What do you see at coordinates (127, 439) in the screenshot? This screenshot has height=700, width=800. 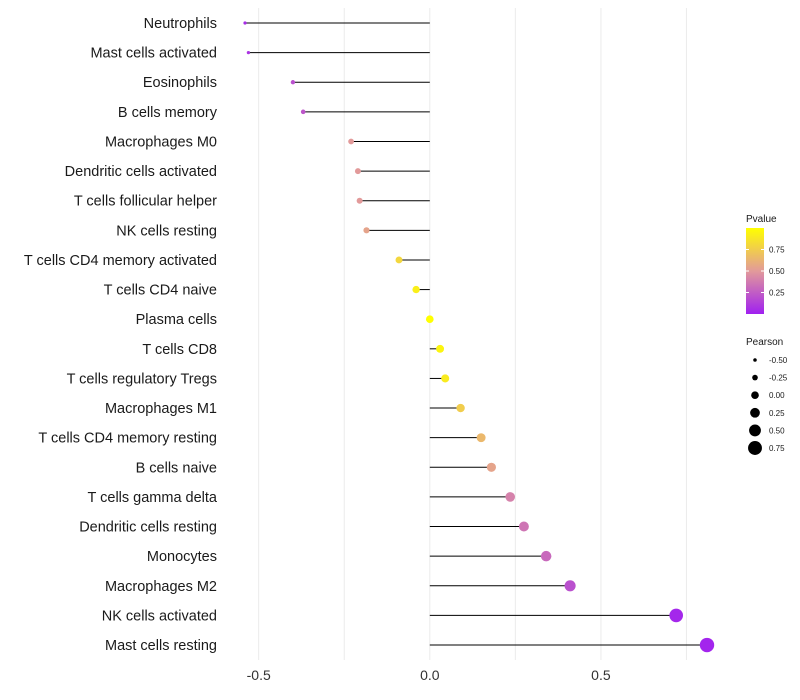 I see `category-label: T cells CD4 memory resting` at bounding box center [127, 439].